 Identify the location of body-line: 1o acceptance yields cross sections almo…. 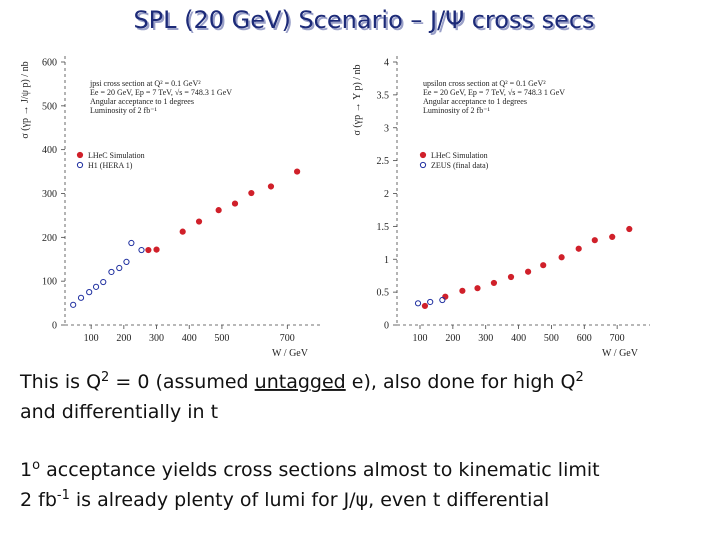
(310, 470).